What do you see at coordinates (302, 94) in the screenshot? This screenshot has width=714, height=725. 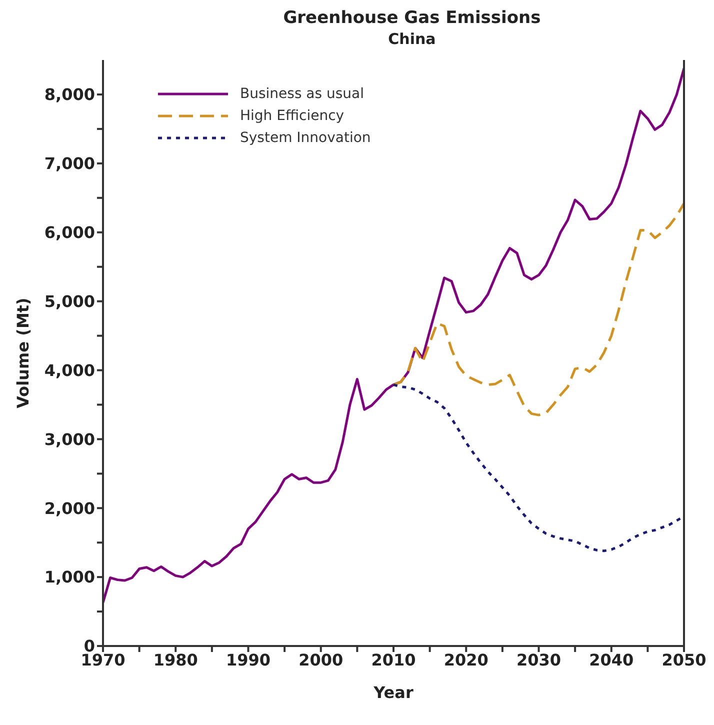 I see `legend-label: Business as usual` at bounding box center [302, 94].